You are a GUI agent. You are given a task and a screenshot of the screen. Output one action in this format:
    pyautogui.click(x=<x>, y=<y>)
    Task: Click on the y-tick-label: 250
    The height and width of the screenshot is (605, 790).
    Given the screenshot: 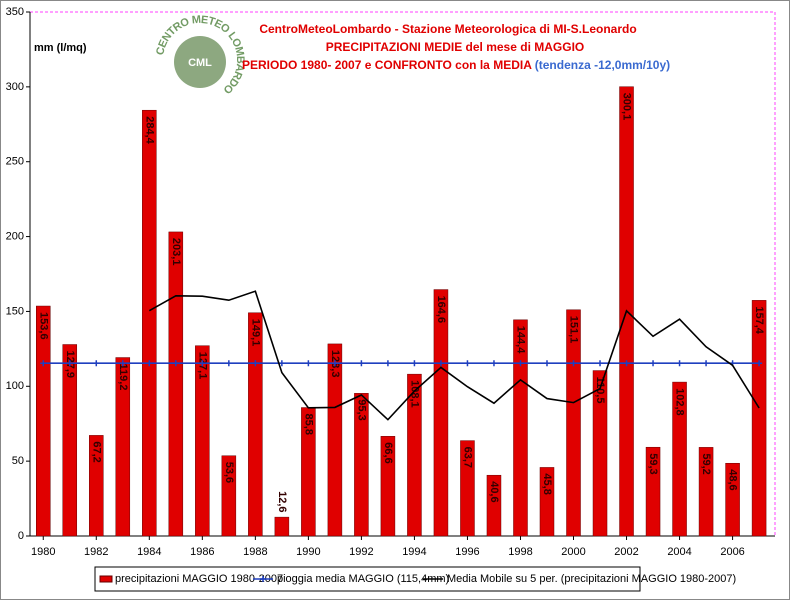 What is the action you would take?
    pyautogui.click(x=15, y=162)
    